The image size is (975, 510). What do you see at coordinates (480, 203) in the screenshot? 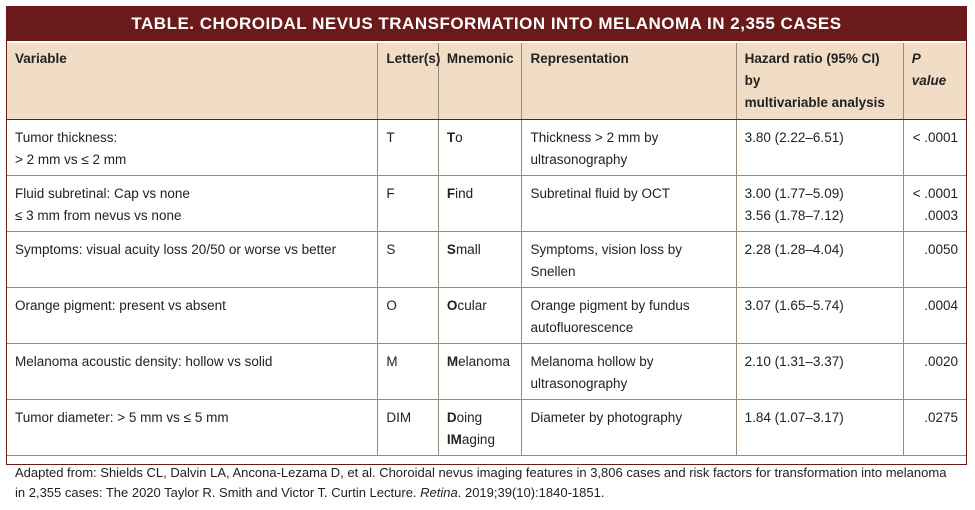
I see `cell-mnemonic: Find` at bounding box center [480, 203].